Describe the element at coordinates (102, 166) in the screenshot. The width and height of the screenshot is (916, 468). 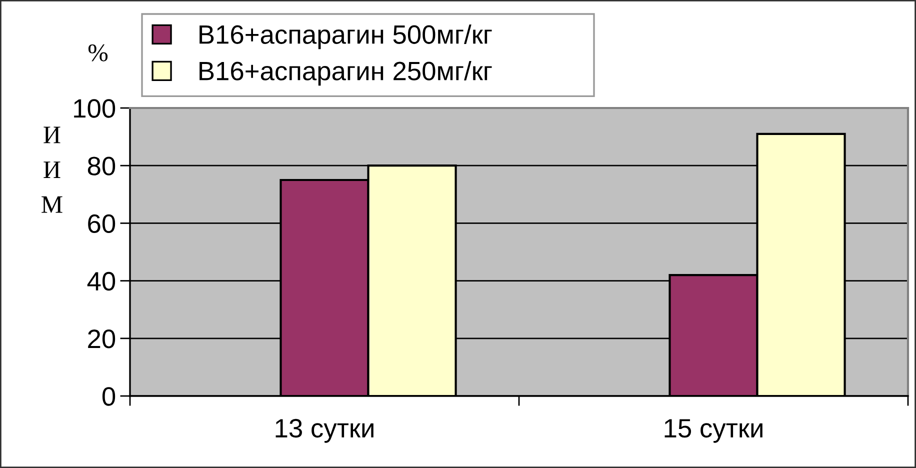
I see `y-tick-label: 80` at that location.